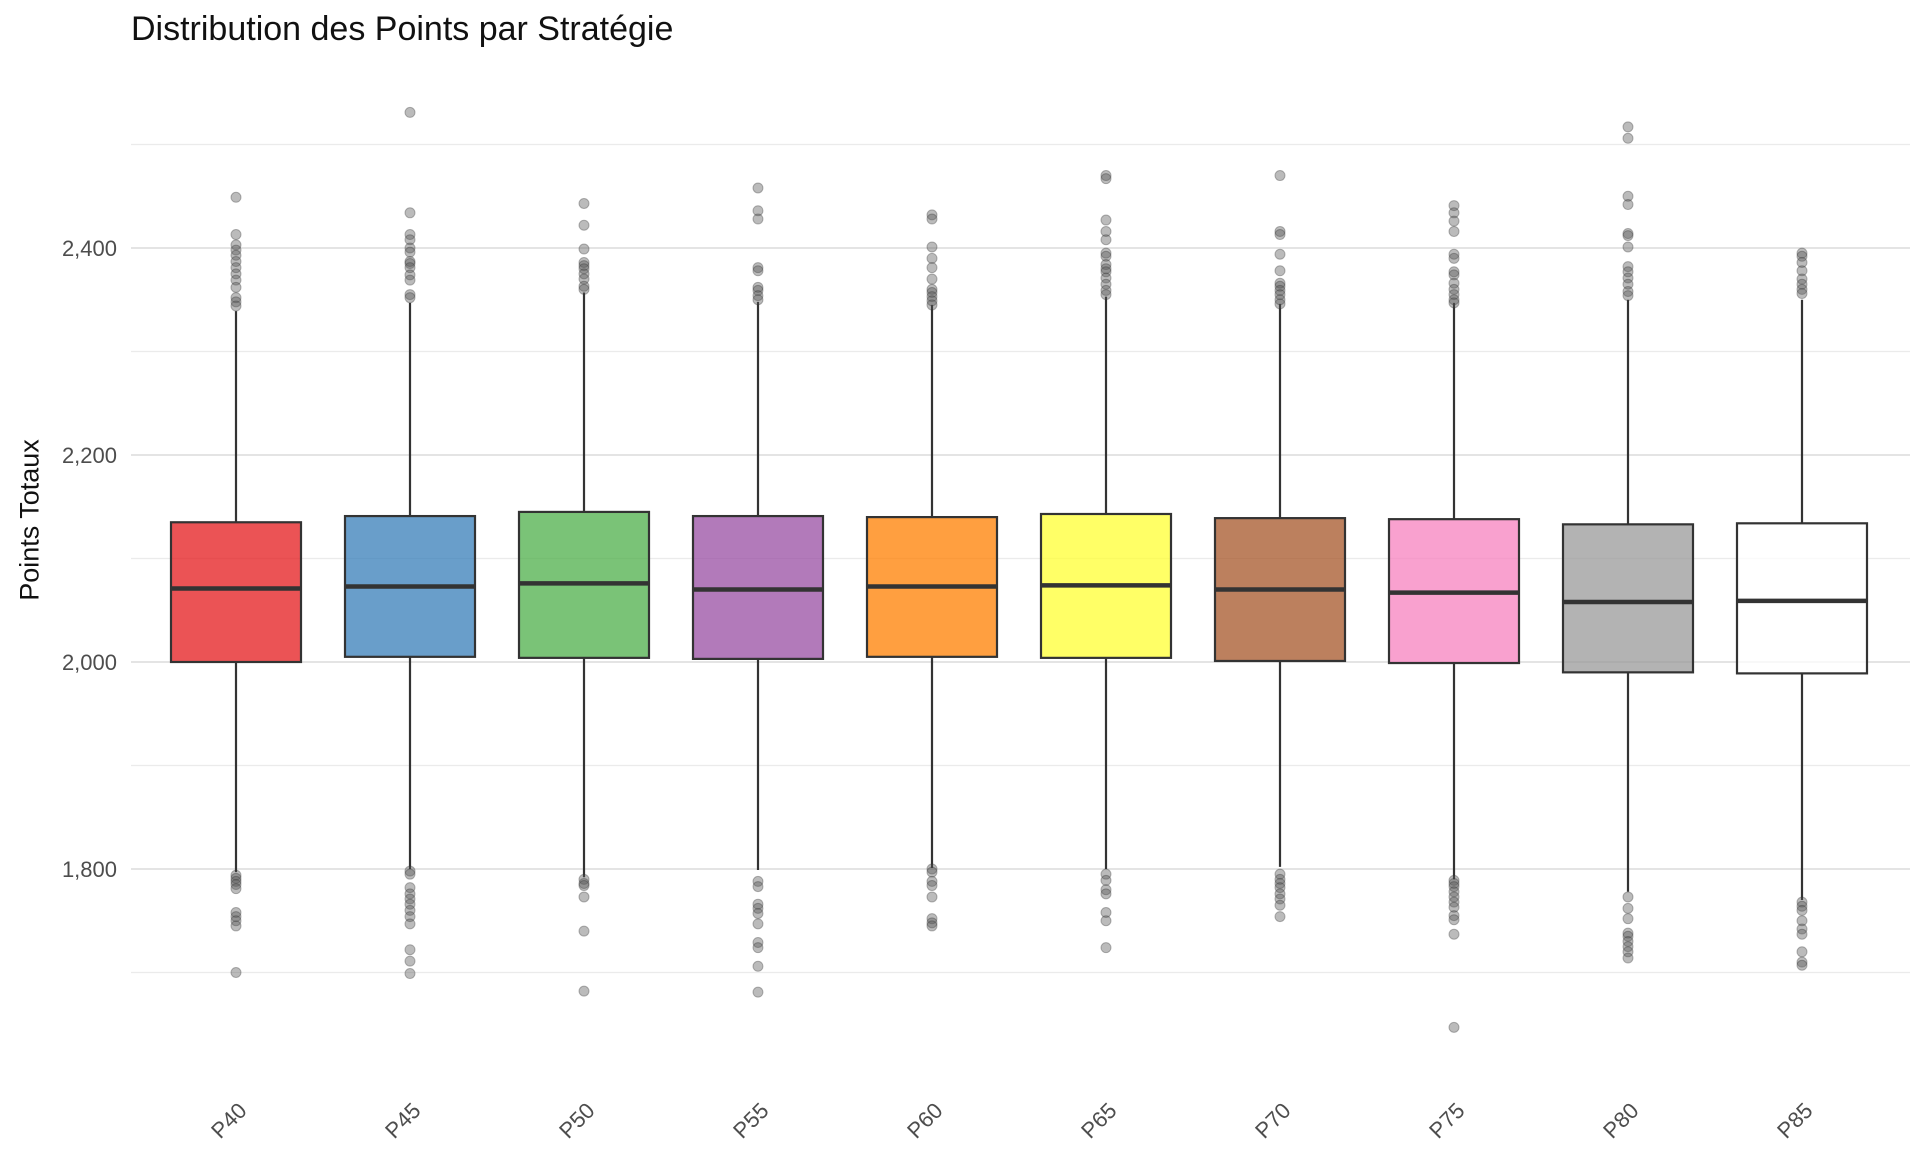 The height and width of the screenshot is (1152, 1920). Describe the element at coordinates (236, 592) in the screenshot. I see `box-rect` at that location.